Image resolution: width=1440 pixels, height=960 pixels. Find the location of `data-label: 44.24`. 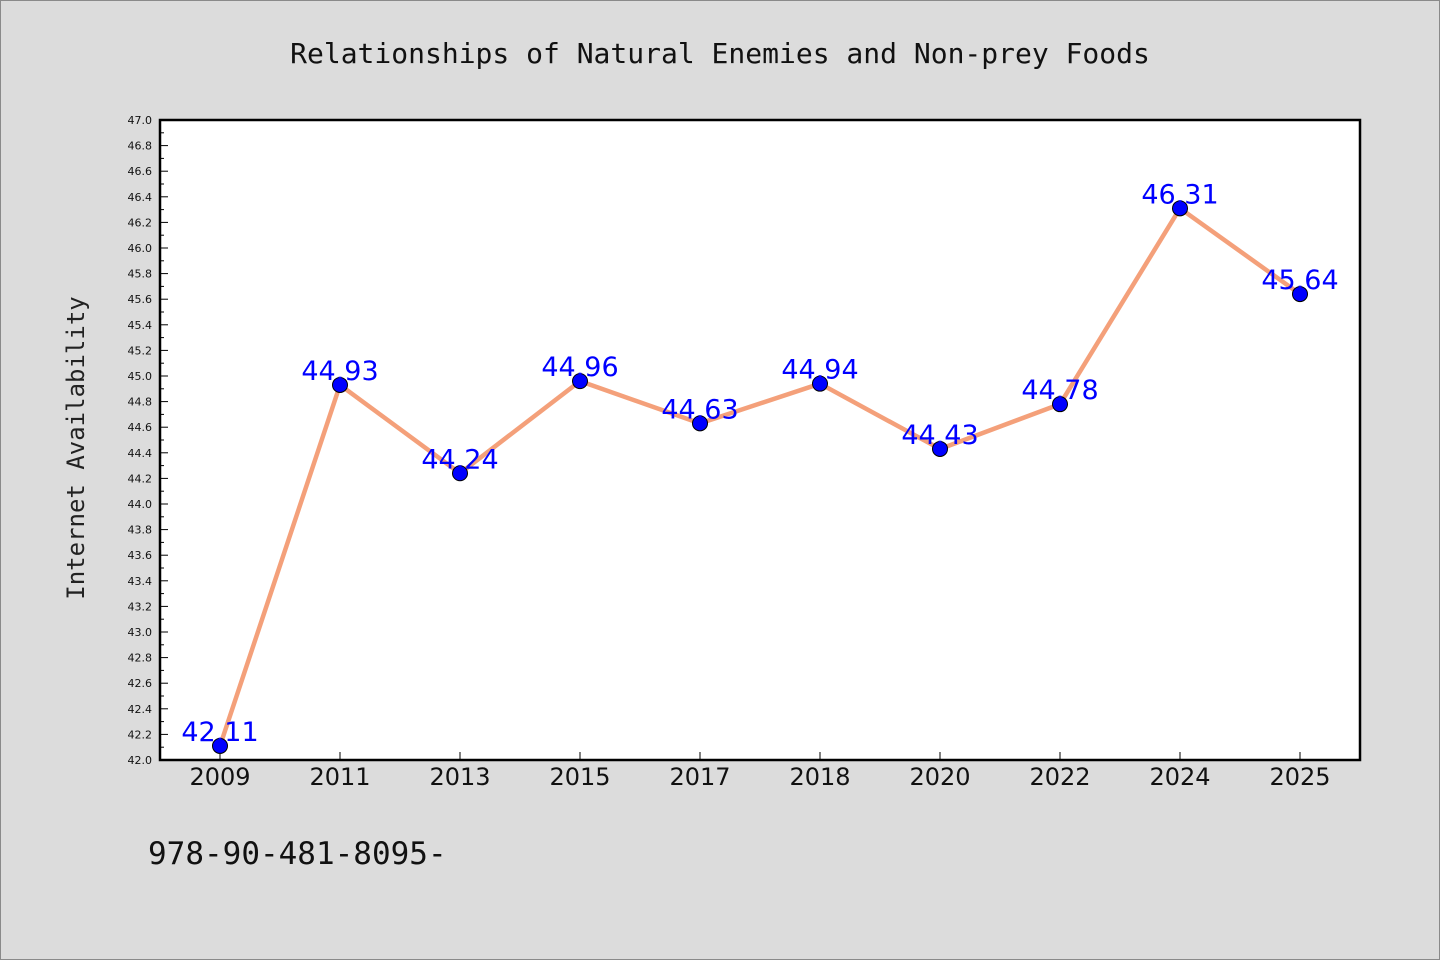

data-label: 44.24 is located at coordinates (459, 459).